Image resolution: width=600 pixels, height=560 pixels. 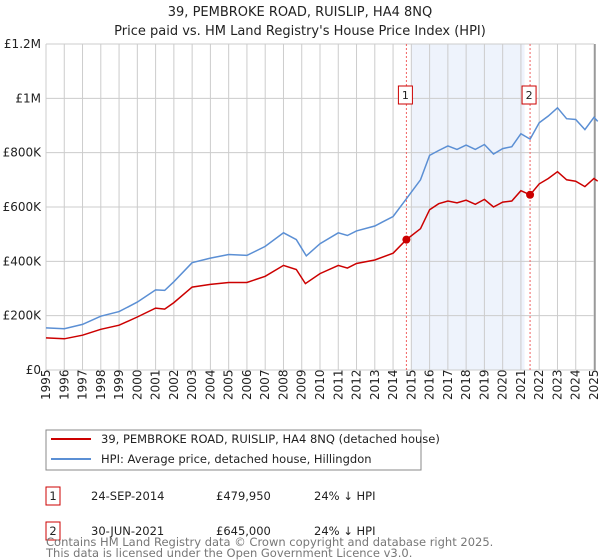 I want to click on x-tick-label: 2005, so click(x=229, y=384).